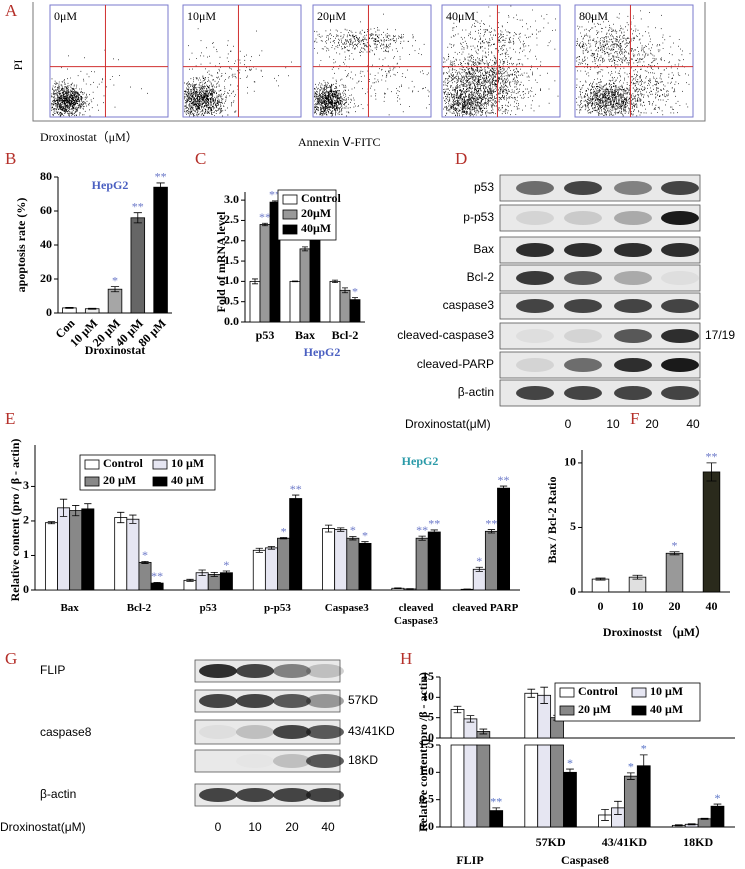 This screenshot has width=745, height=869. I want to click on legend-swatch, so click(290, 214).